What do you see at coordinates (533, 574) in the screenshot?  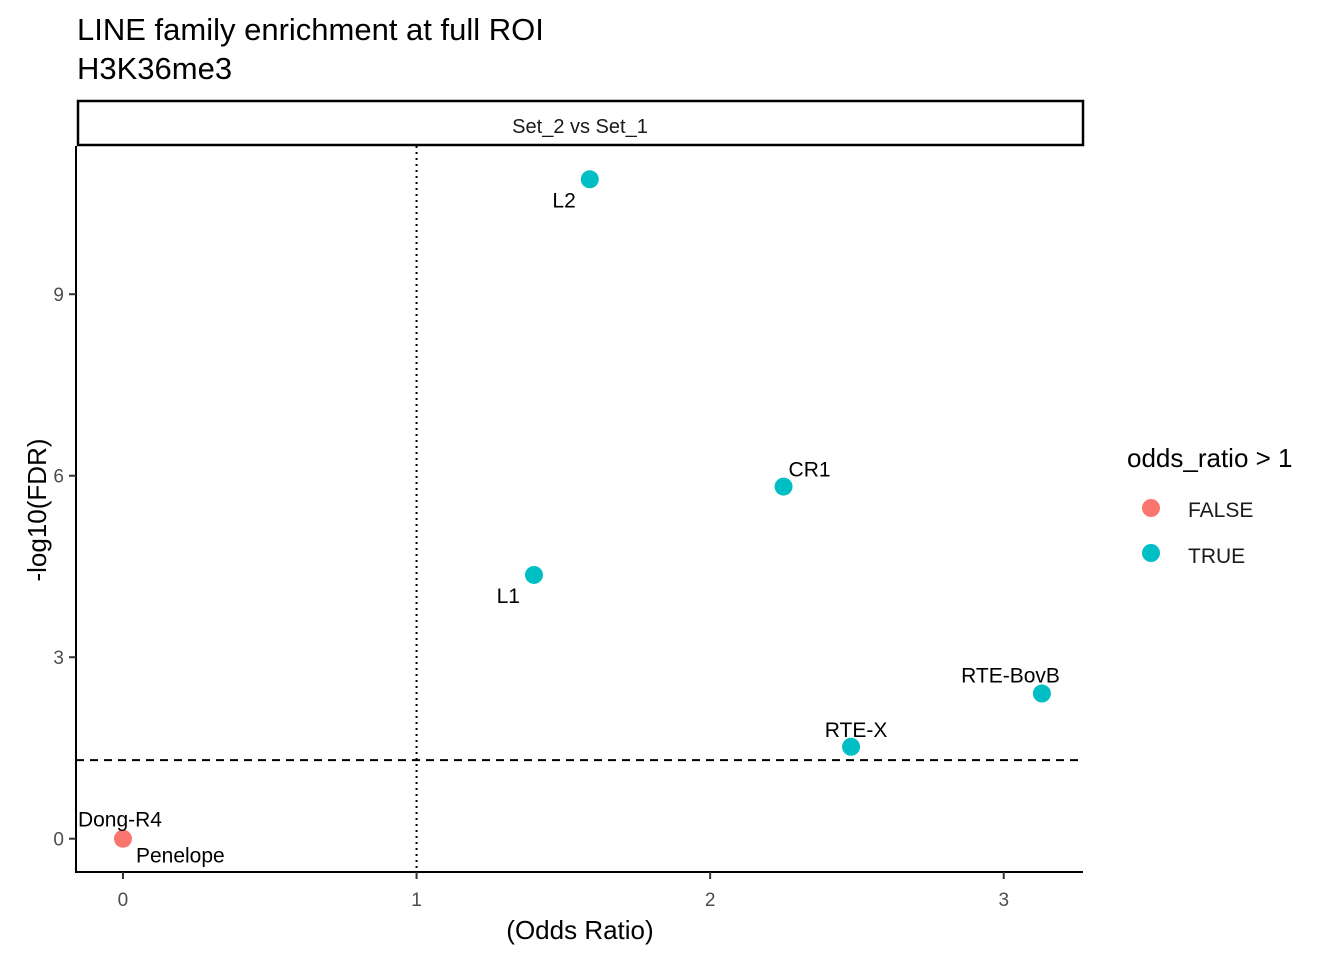 I see `point-l1` at bounding box center [533, 574].